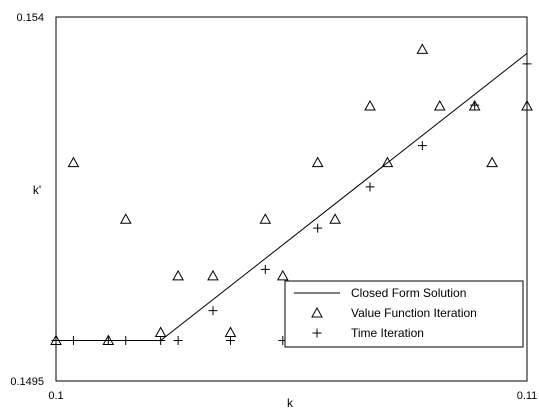 The image size is (539, 410). I want to click on legend-entry-value-function-iteration: Value Function Iteration, so click(394, 313).